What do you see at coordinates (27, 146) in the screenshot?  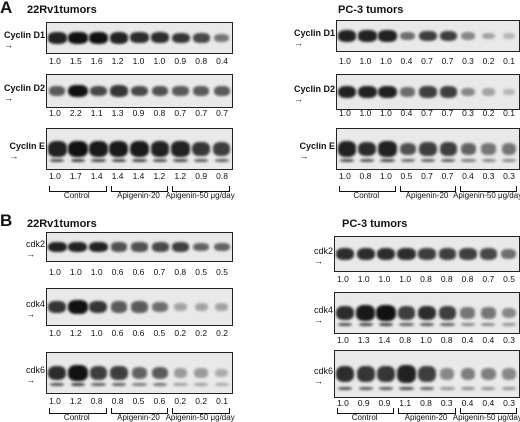 I see `row-label: Cyclin E` at bounding box center [27, 146].